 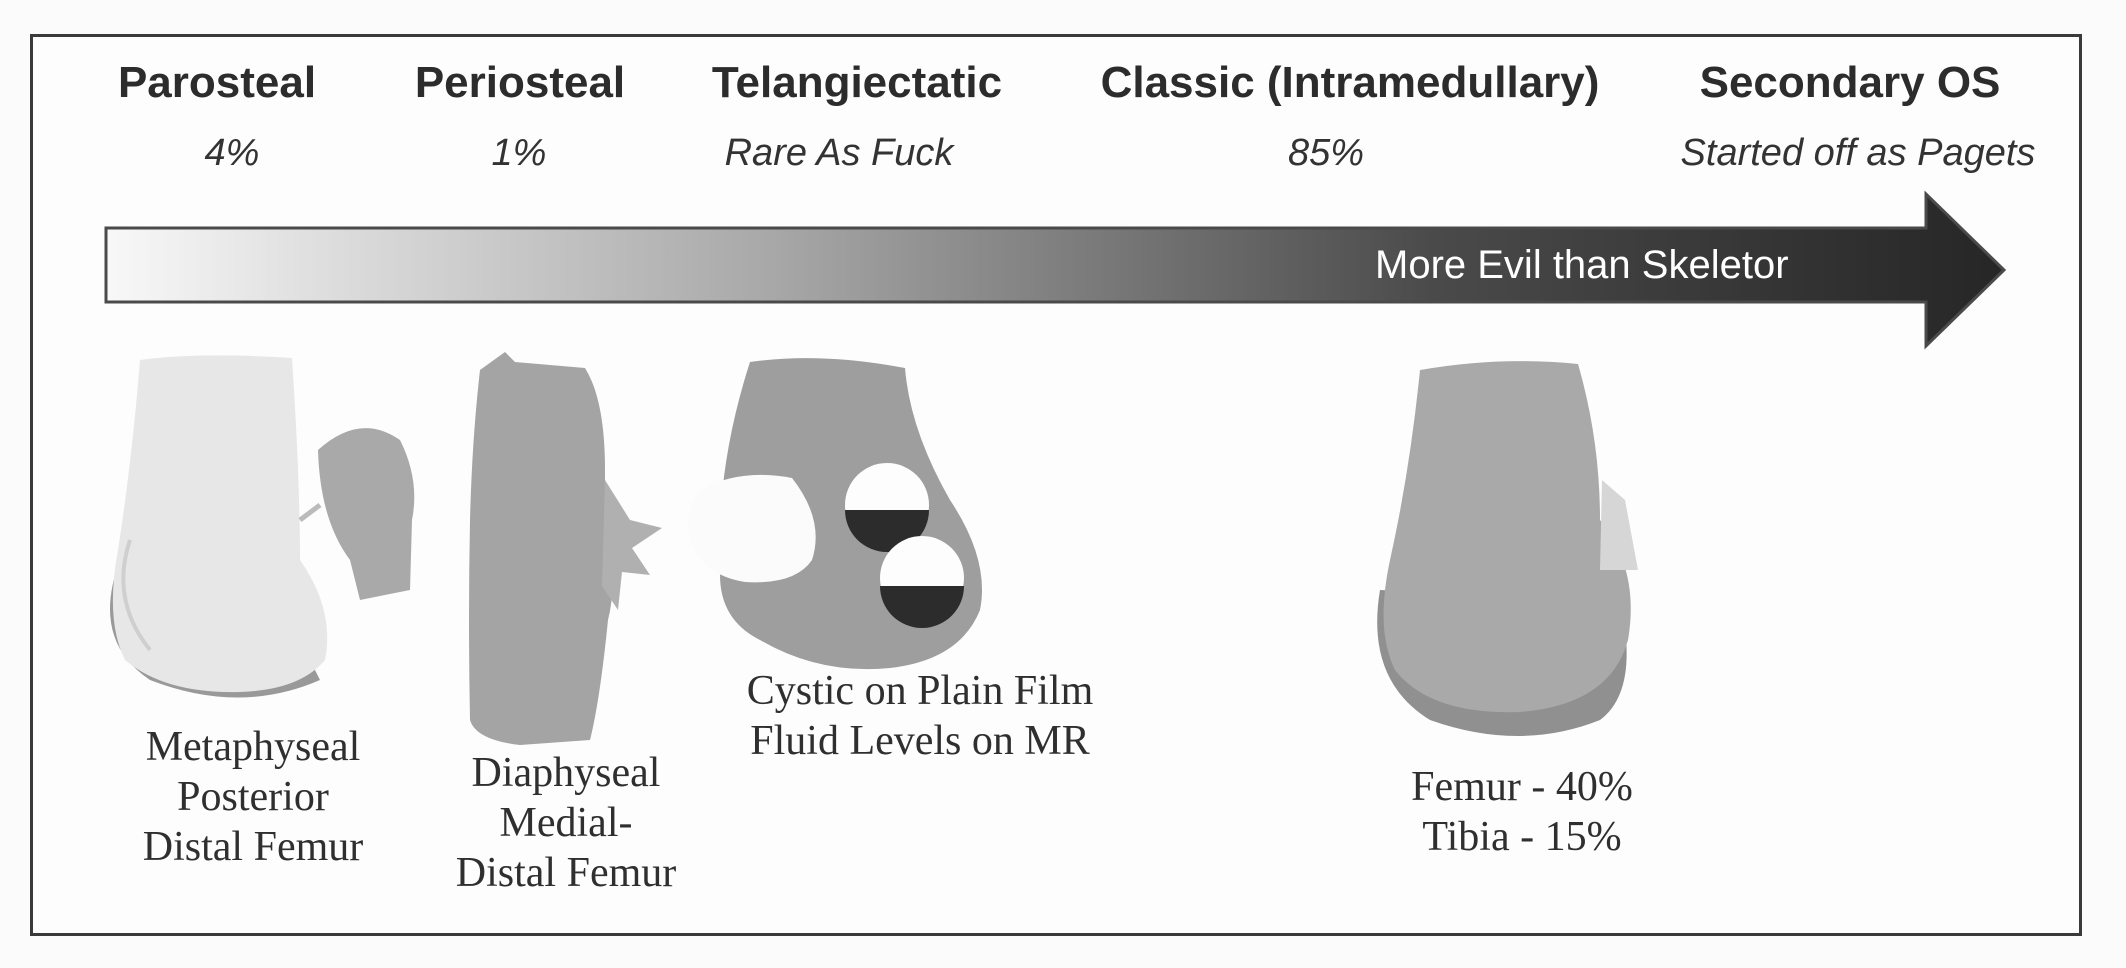 I want to click on caption-line: Metaphyseal, so click(x=253, y=747).